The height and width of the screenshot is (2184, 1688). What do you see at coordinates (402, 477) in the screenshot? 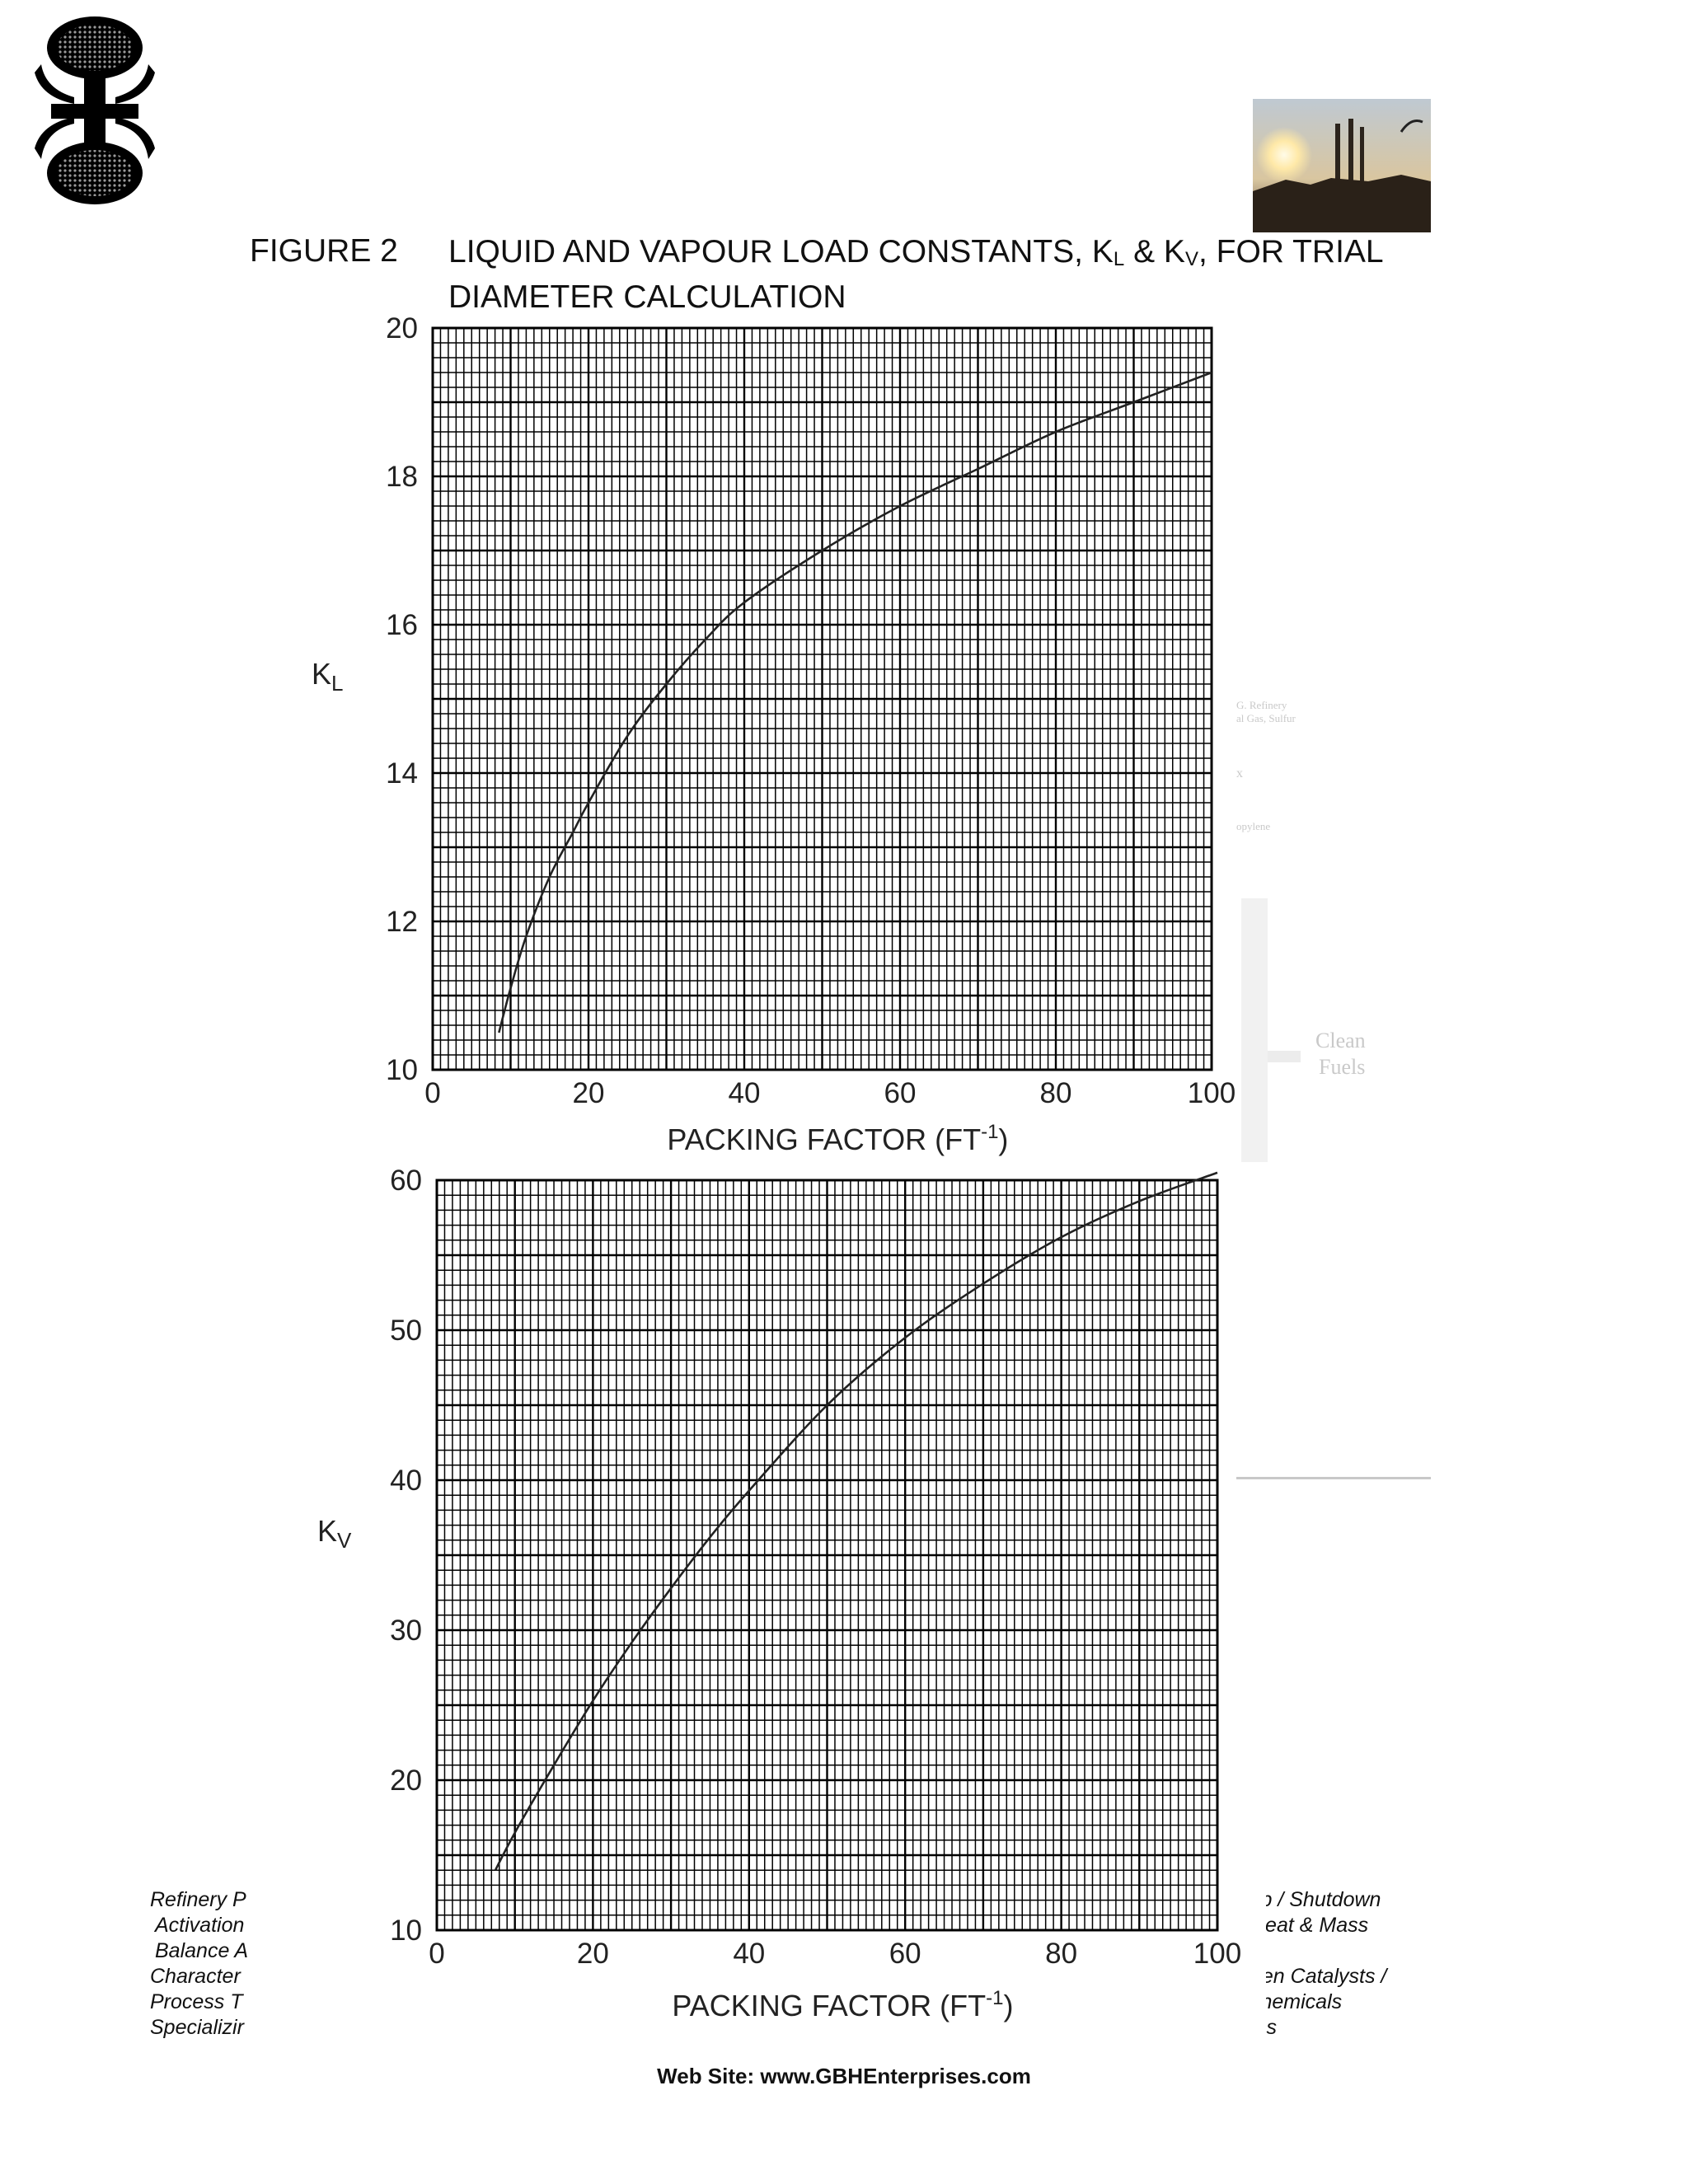
I see `y-tick-label: 18` at bounding box center [402, 477].